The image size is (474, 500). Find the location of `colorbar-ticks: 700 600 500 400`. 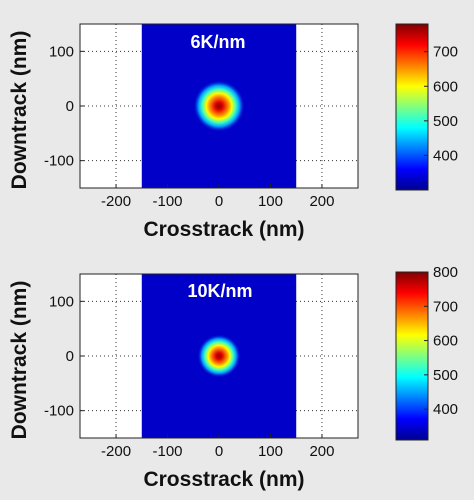

colorbar-ticks: 700 600 500 400 is located at coordinates (441, 104).